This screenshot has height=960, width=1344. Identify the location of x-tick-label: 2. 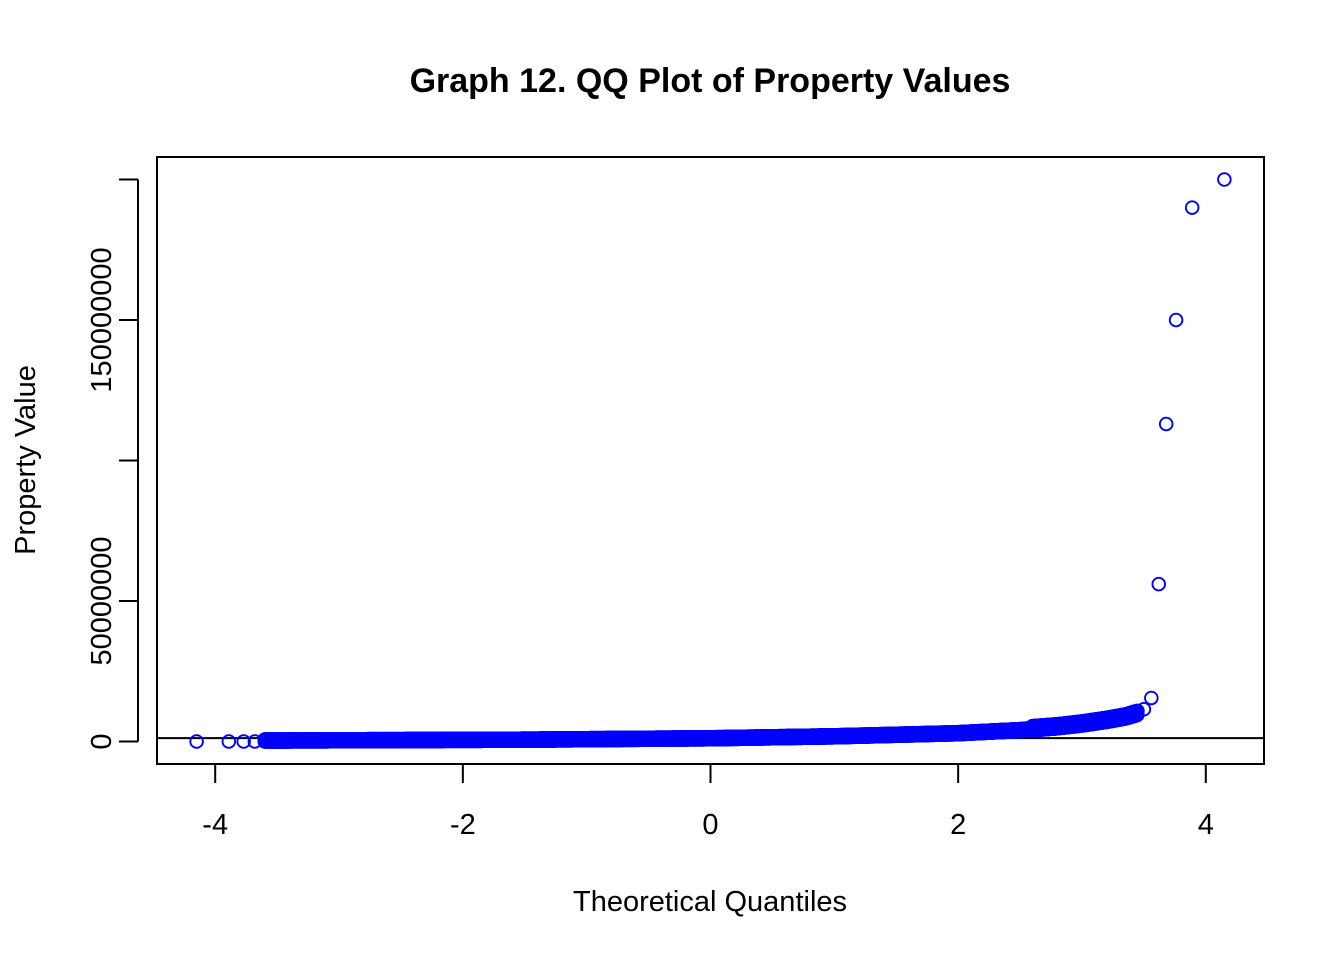
(958, 825).